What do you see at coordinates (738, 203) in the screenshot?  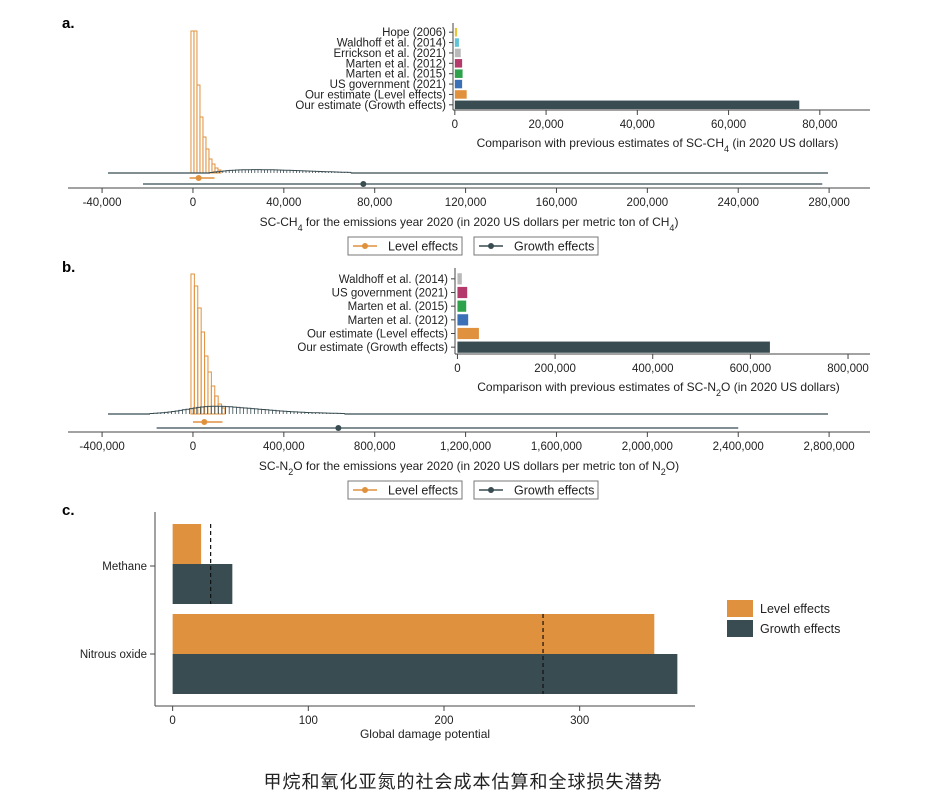 I see `x-tick-label: 240,000` at bounding box center [738, 203].